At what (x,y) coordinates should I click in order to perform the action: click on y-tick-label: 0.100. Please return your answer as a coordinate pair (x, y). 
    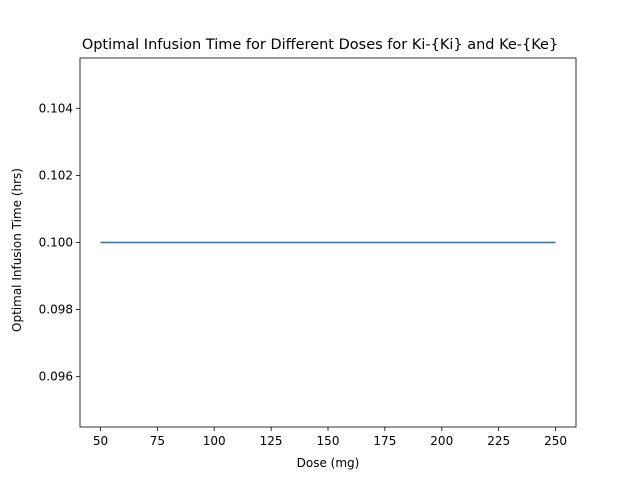
    Looking at the image, I should click on (56, 243).